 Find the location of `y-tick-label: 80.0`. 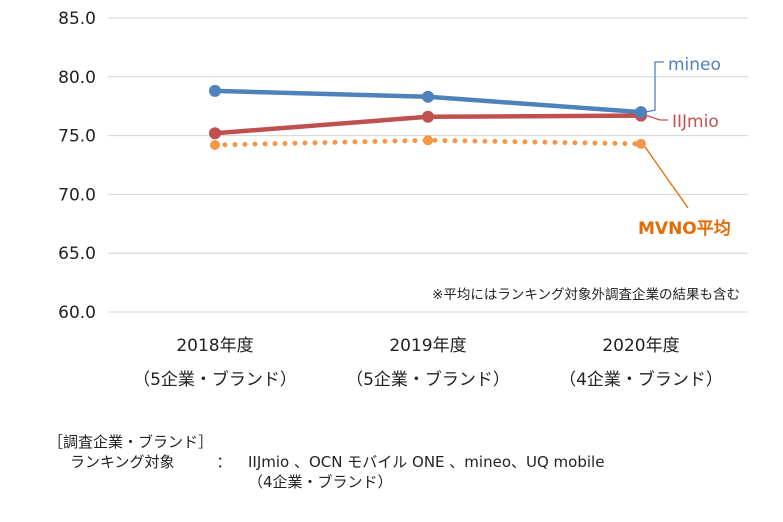

y-tick-label: 80.0 is located at coordinates (77, 78).